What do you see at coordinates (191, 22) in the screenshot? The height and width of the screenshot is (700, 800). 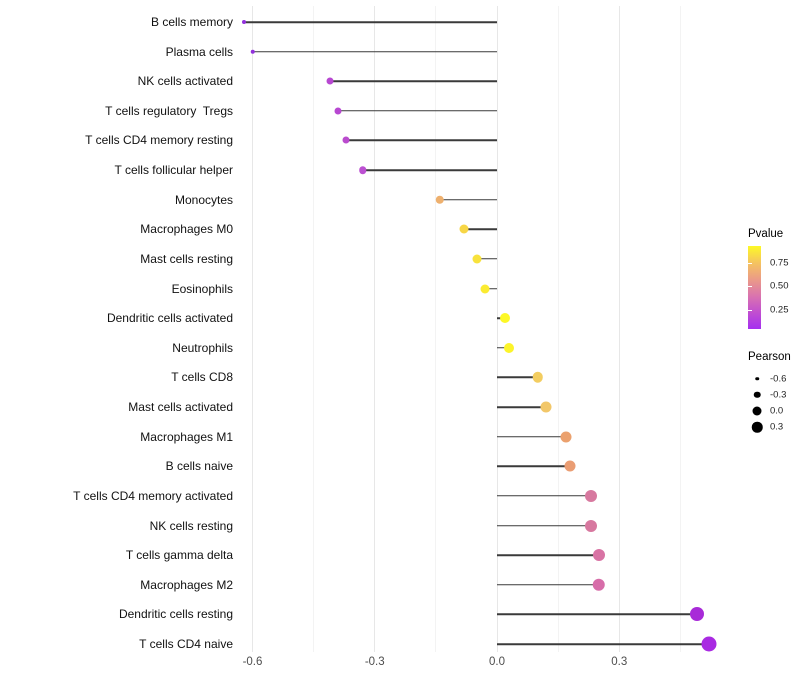 I see `row-label: B cells memory` at bounding box center [191, 22].